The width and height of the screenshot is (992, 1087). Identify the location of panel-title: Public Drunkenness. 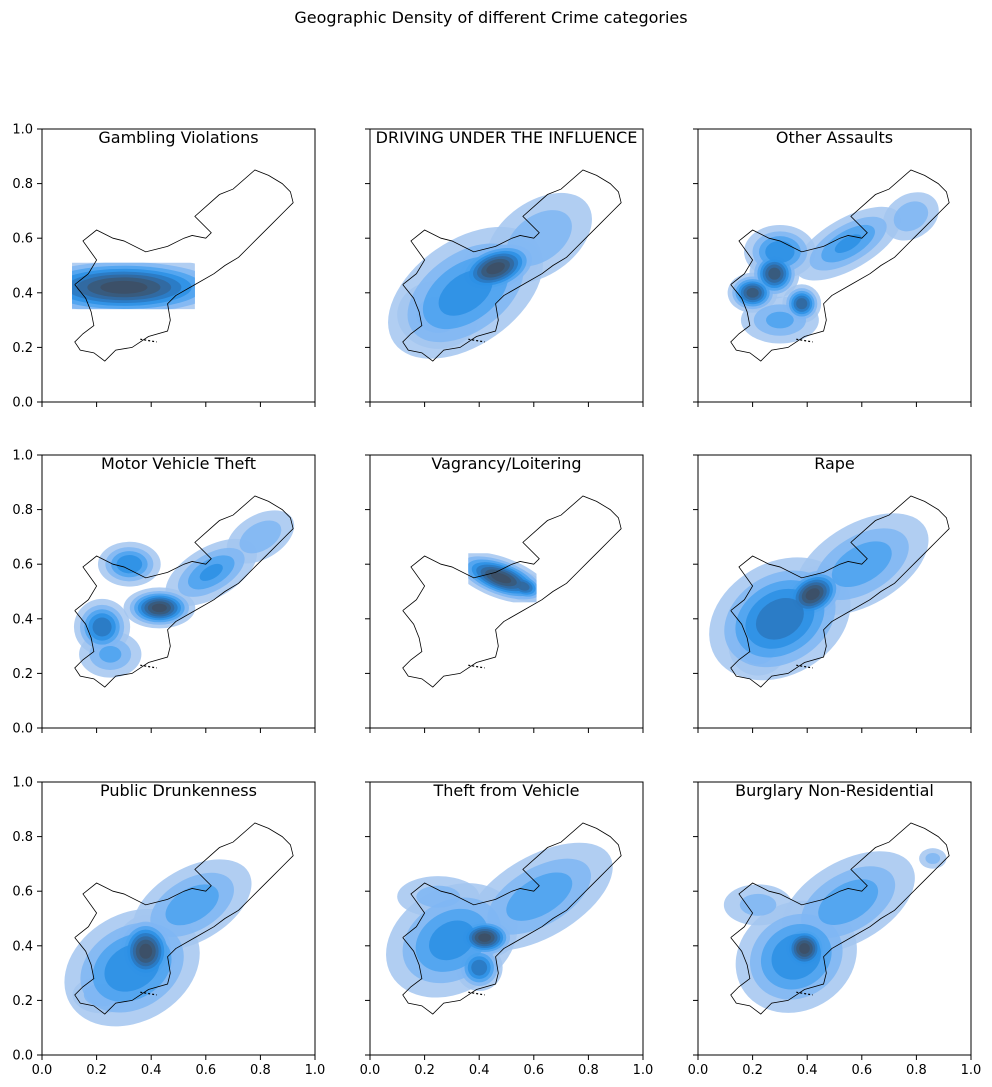
(178, 790).